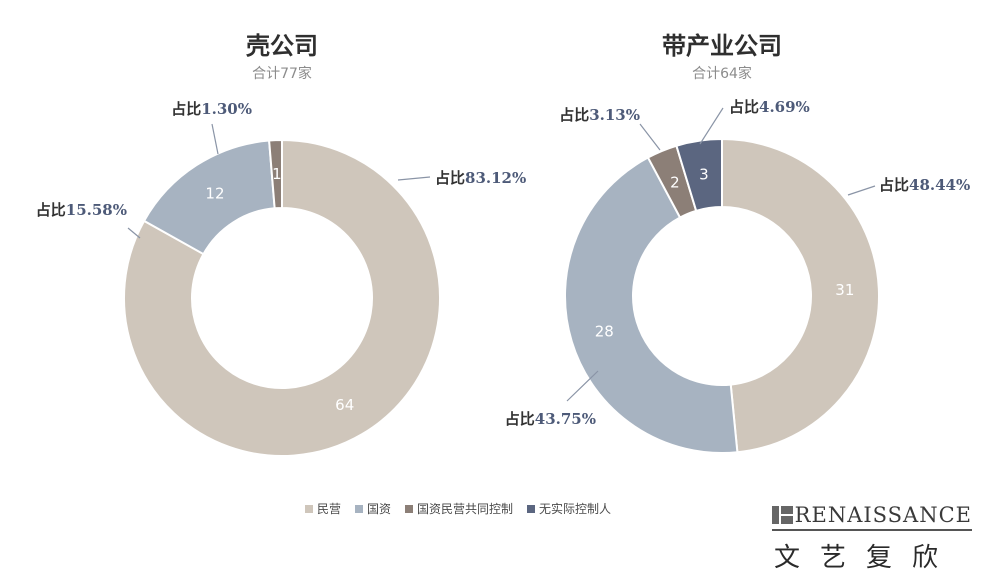 The width and height of the screenshot is (1000, 581). I want to click on legend-item-joint: 国资民营共同控制, so click(459, 508).